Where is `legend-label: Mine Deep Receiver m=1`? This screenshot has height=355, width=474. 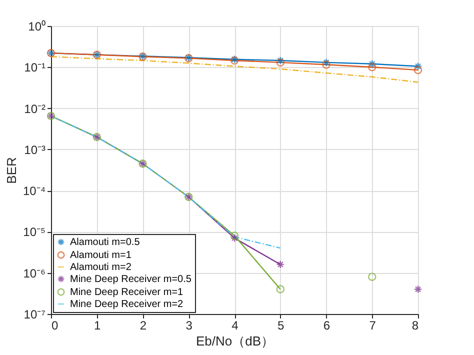 legend-label: Mine Deep Receiver m=1 is located at coordinates (127, 292).